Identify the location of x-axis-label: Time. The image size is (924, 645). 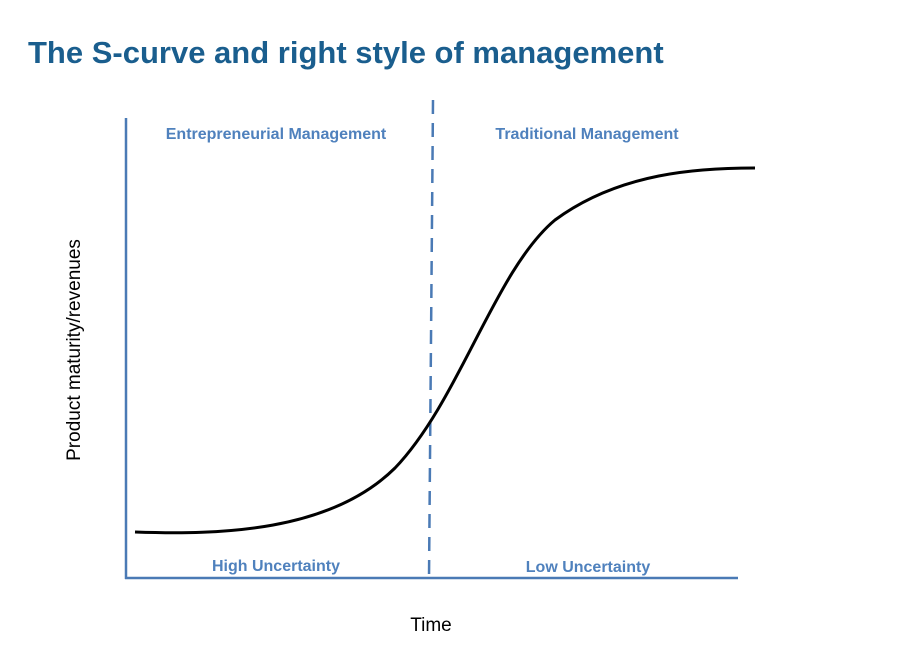
(431, 625).